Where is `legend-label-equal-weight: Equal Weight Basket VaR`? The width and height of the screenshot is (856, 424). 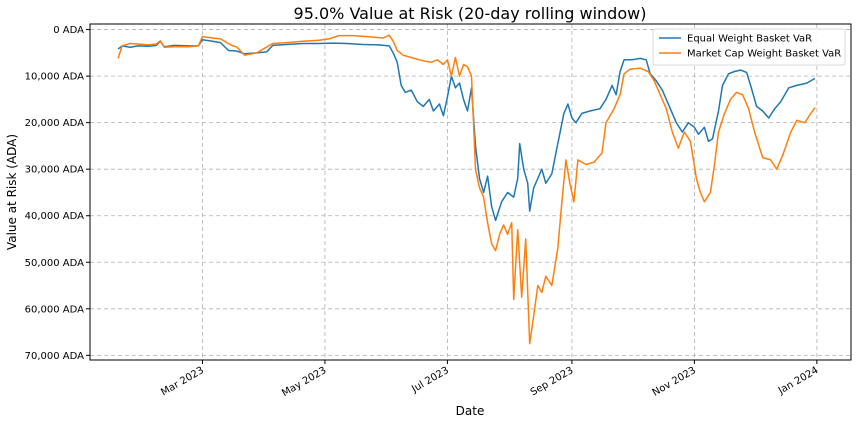
legend-label-equal-weight: Equal Weight Basket VaR is located at coordinates (749, 39).